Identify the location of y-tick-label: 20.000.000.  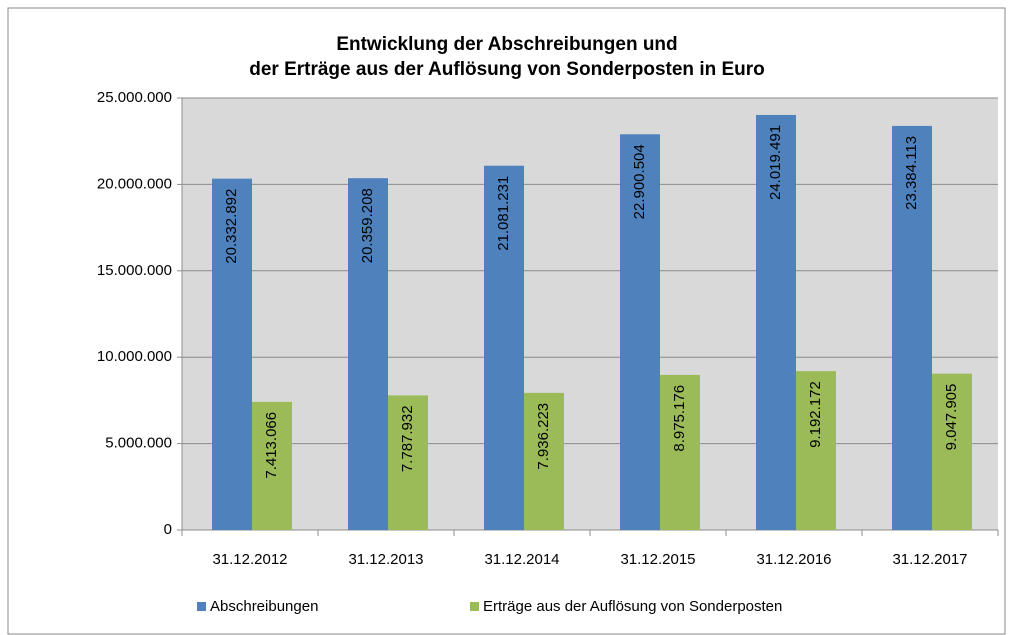
(134, 183).